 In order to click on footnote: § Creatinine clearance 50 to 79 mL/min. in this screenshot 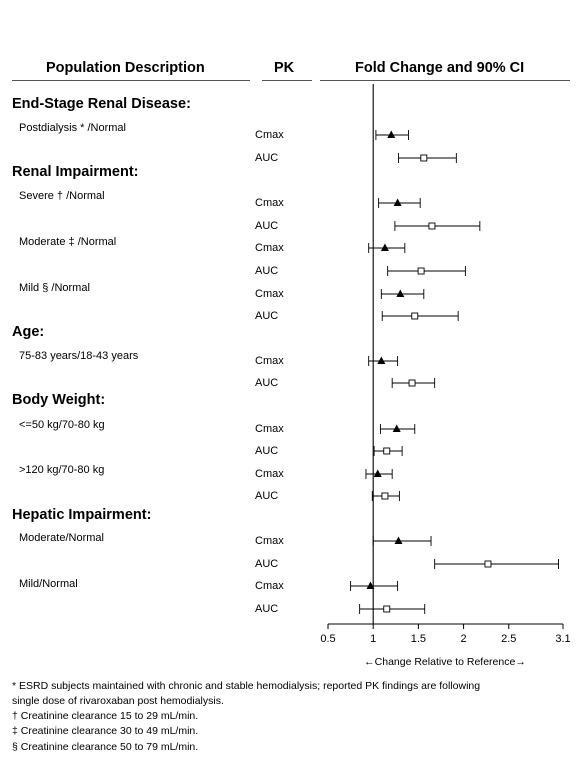, I will do `click(105, 747)`.